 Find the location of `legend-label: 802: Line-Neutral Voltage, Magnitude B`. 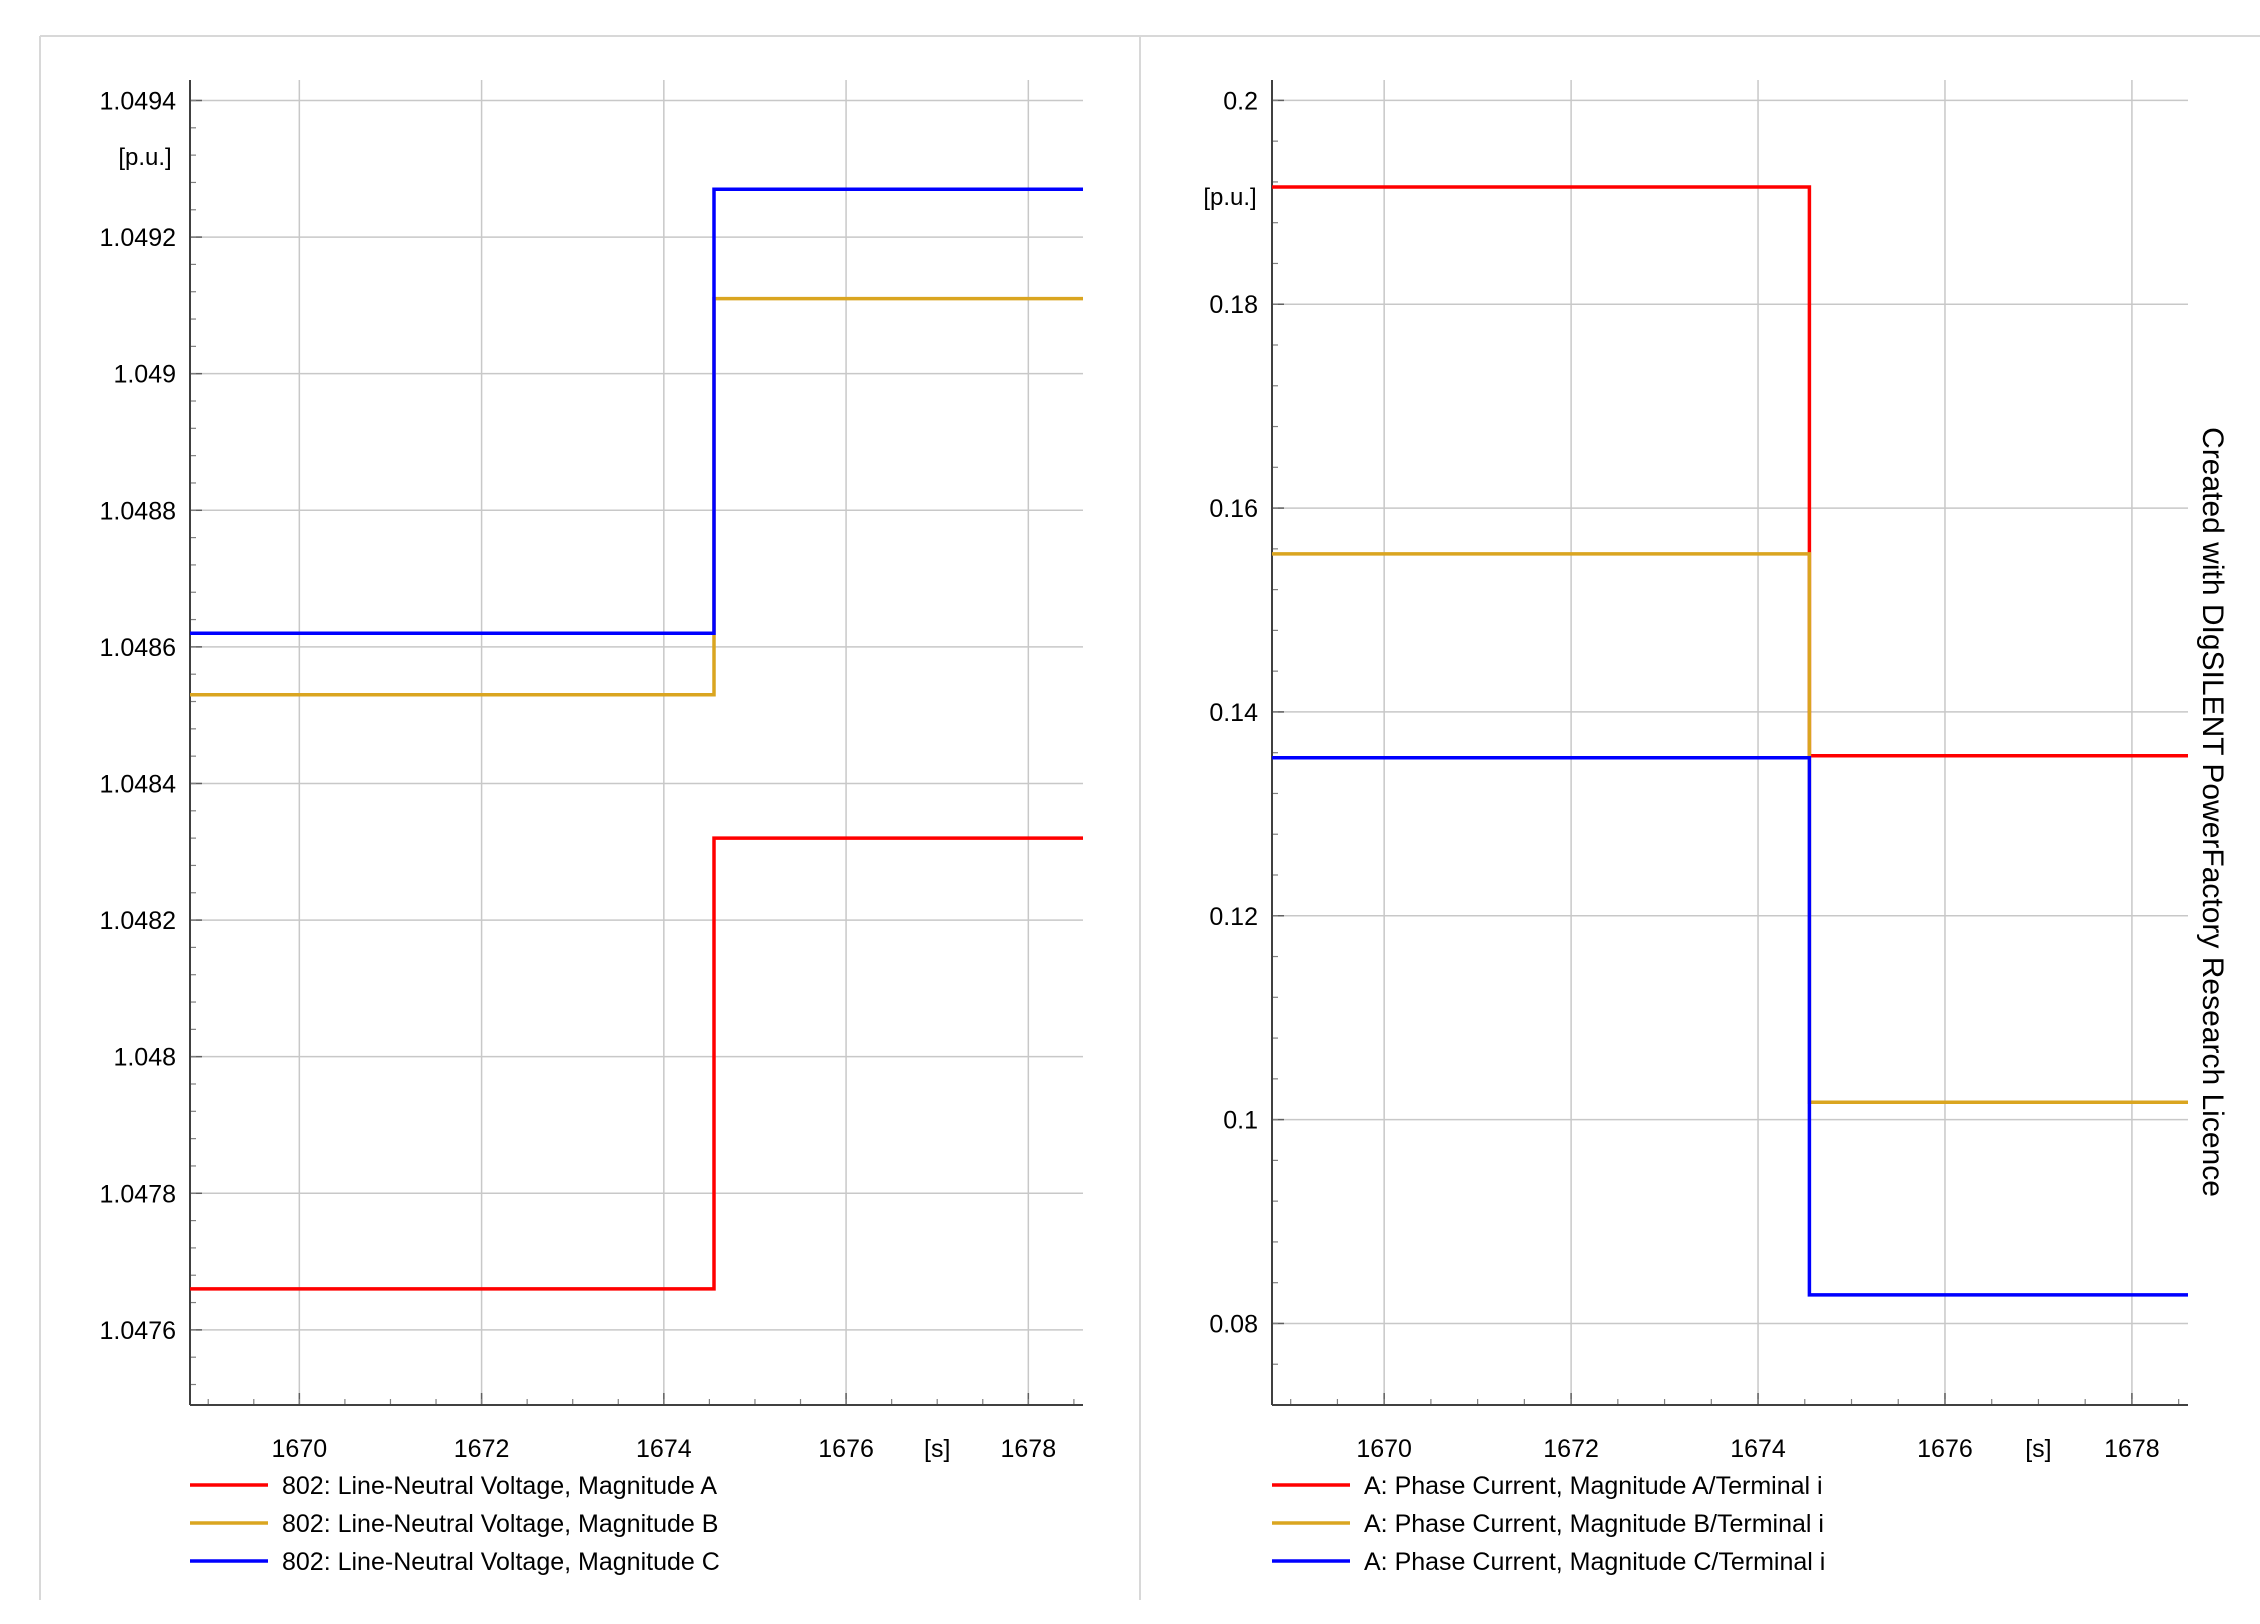

legend-label: 802: Line-Neutral Voltage, Magnitude B is located at coordinates (500, 1524).